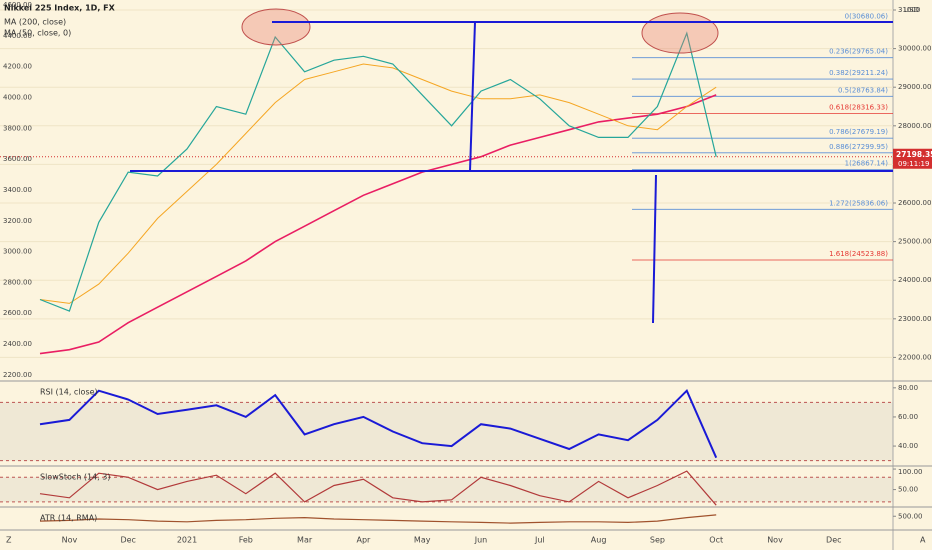 This screenshot has width=932, height=550. I want to click on footer-button: Z, so click(9, 540).